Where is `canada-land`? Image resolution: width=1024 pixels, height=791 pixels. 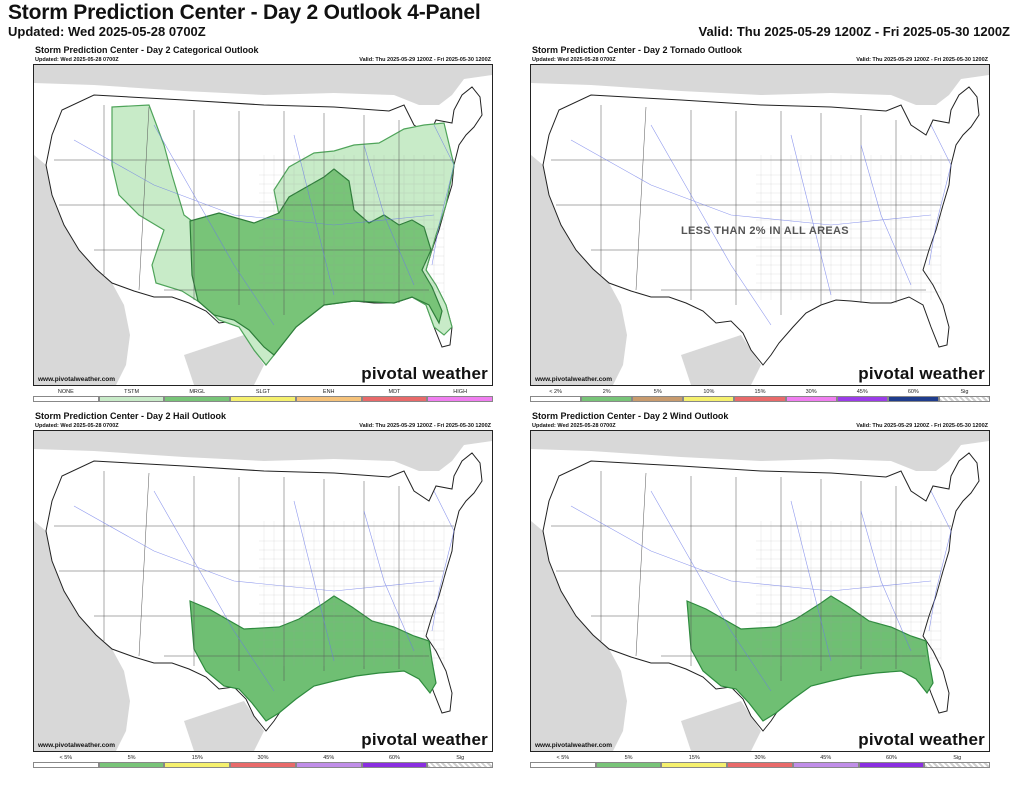 canada-land is located at coordinates (263, 451).